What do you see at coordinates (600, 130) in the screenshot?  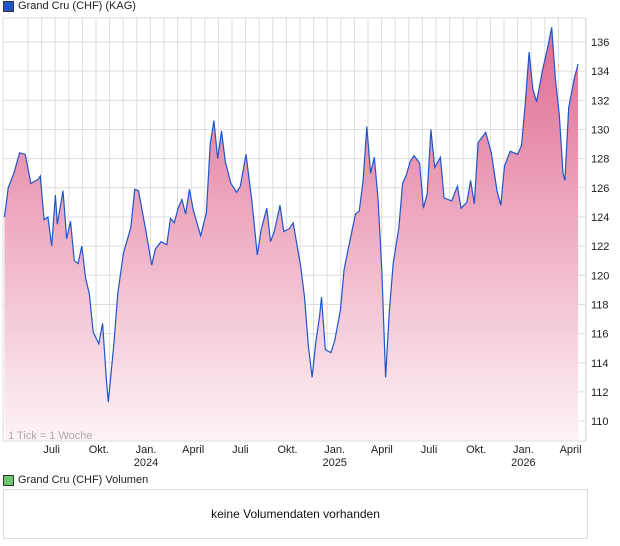 I see `y-tick-label: 130` at bounding box center [600, 130].